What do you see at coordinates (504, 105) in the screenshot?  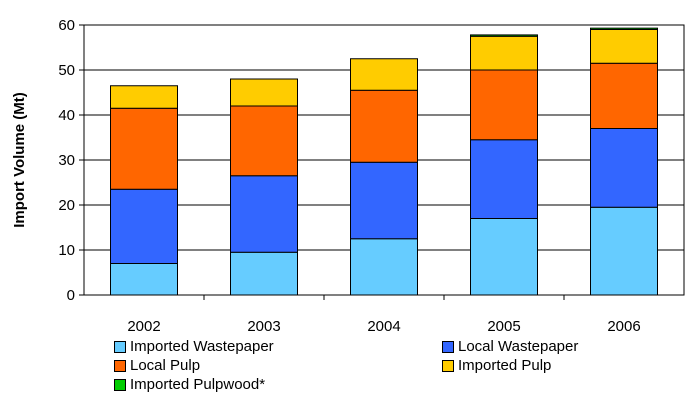 I see `bar-segment-2005-local-pulp` at bounding box center [504, 105].